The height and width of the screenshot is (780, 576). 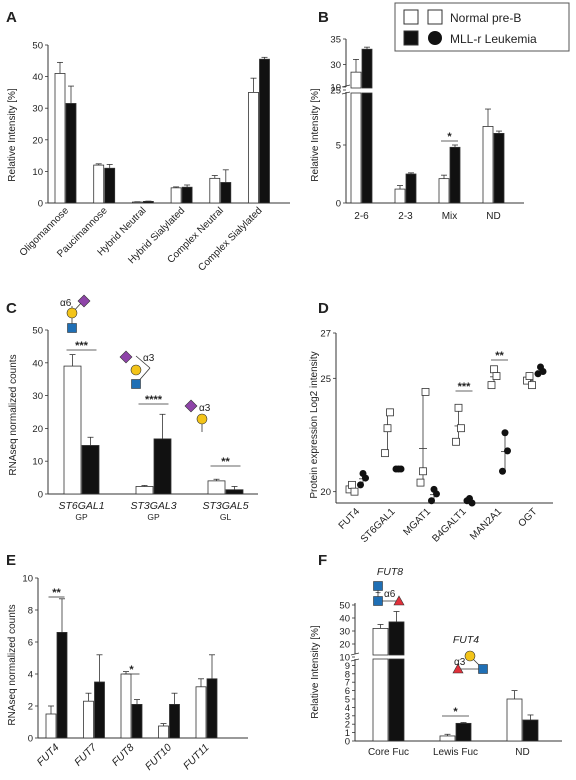 I want to click on galactose-circle, so click(x=470, y=656).